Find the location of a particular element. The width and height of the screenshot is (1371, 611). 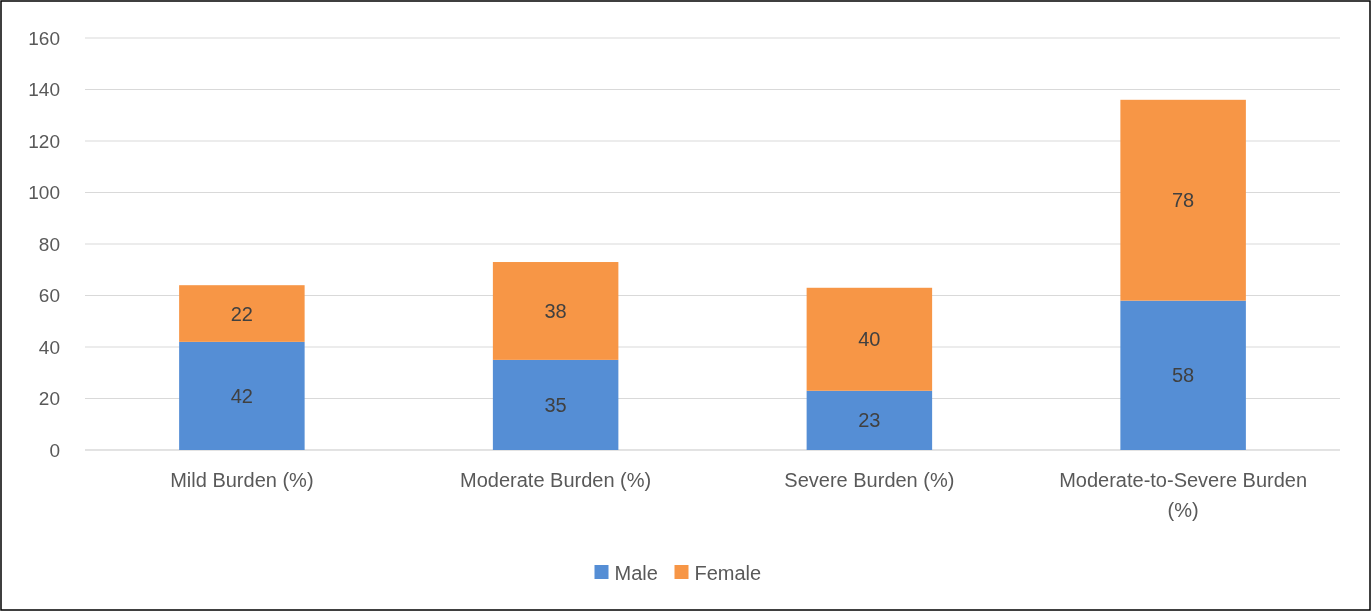

data-label: 42 is located at coordinates (241, 395).